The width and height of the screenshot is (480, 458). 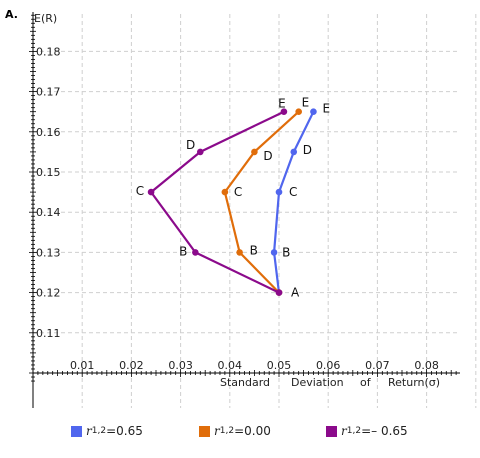 I want to click on legend-item: r 1,2 =0.00, so click(x=235, y=431).